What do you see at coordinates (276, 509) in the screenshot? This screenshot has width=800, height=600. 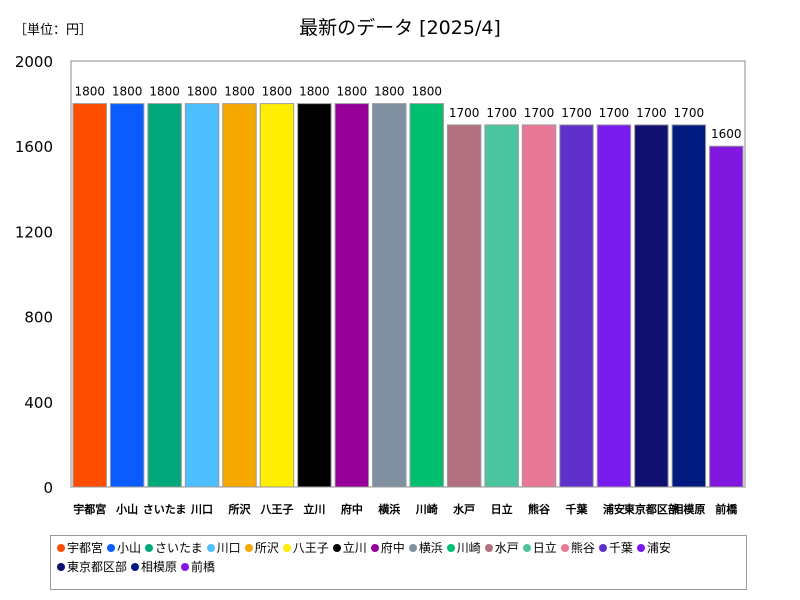 I see `x-tick-label: 八王子` at bounding box center [276, 509].